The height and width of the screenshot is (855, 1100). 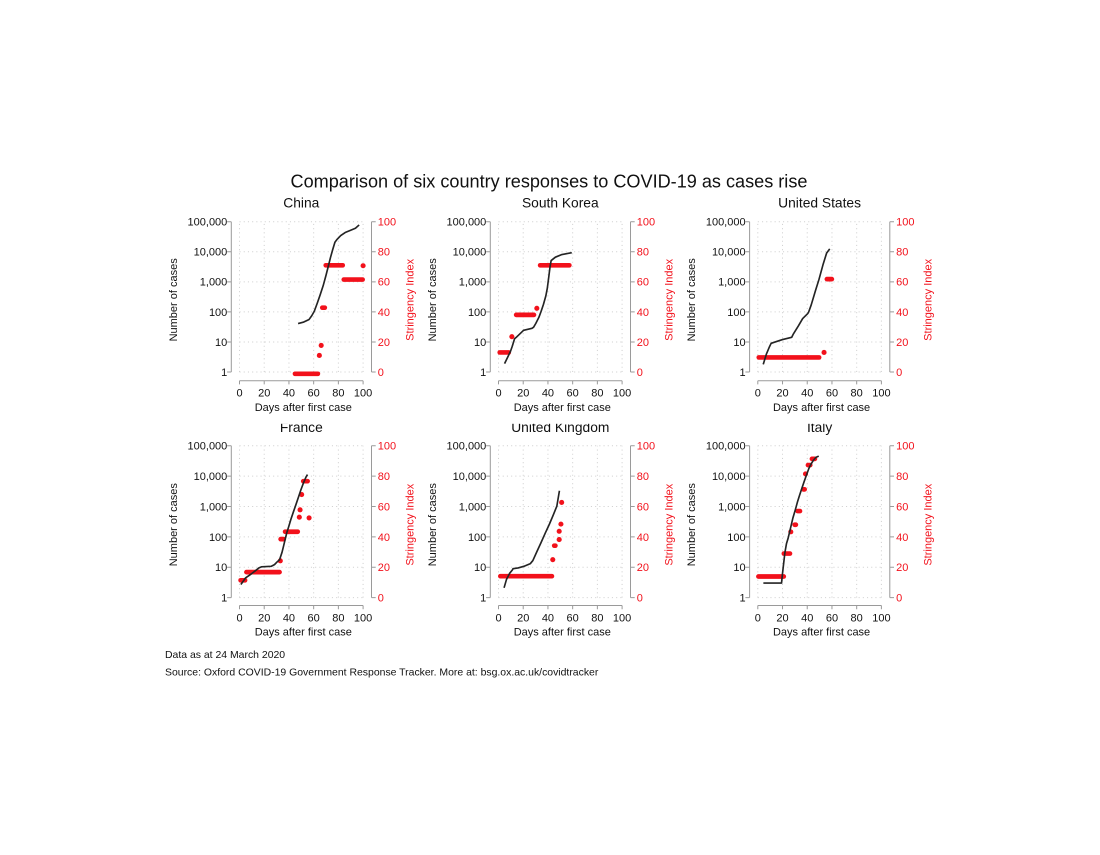 I want to click on svg-text: China, so click(x=301, y=203).